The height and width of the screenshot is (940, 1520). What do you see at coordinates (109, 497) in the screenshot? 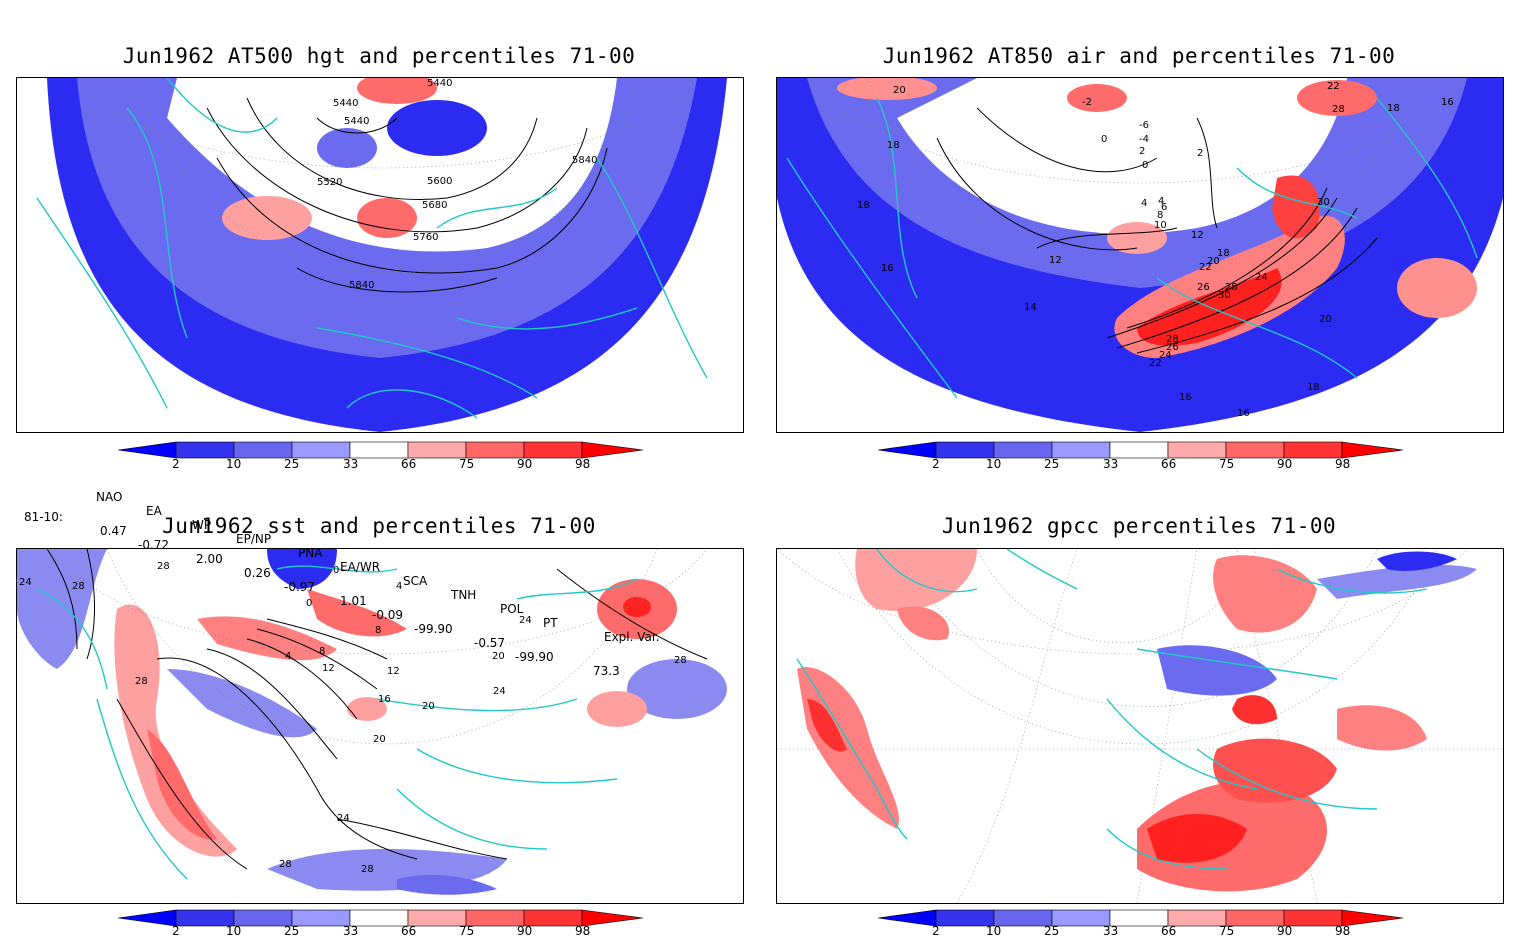
I see `index-header: NAO` at bounding box center [109, 497].